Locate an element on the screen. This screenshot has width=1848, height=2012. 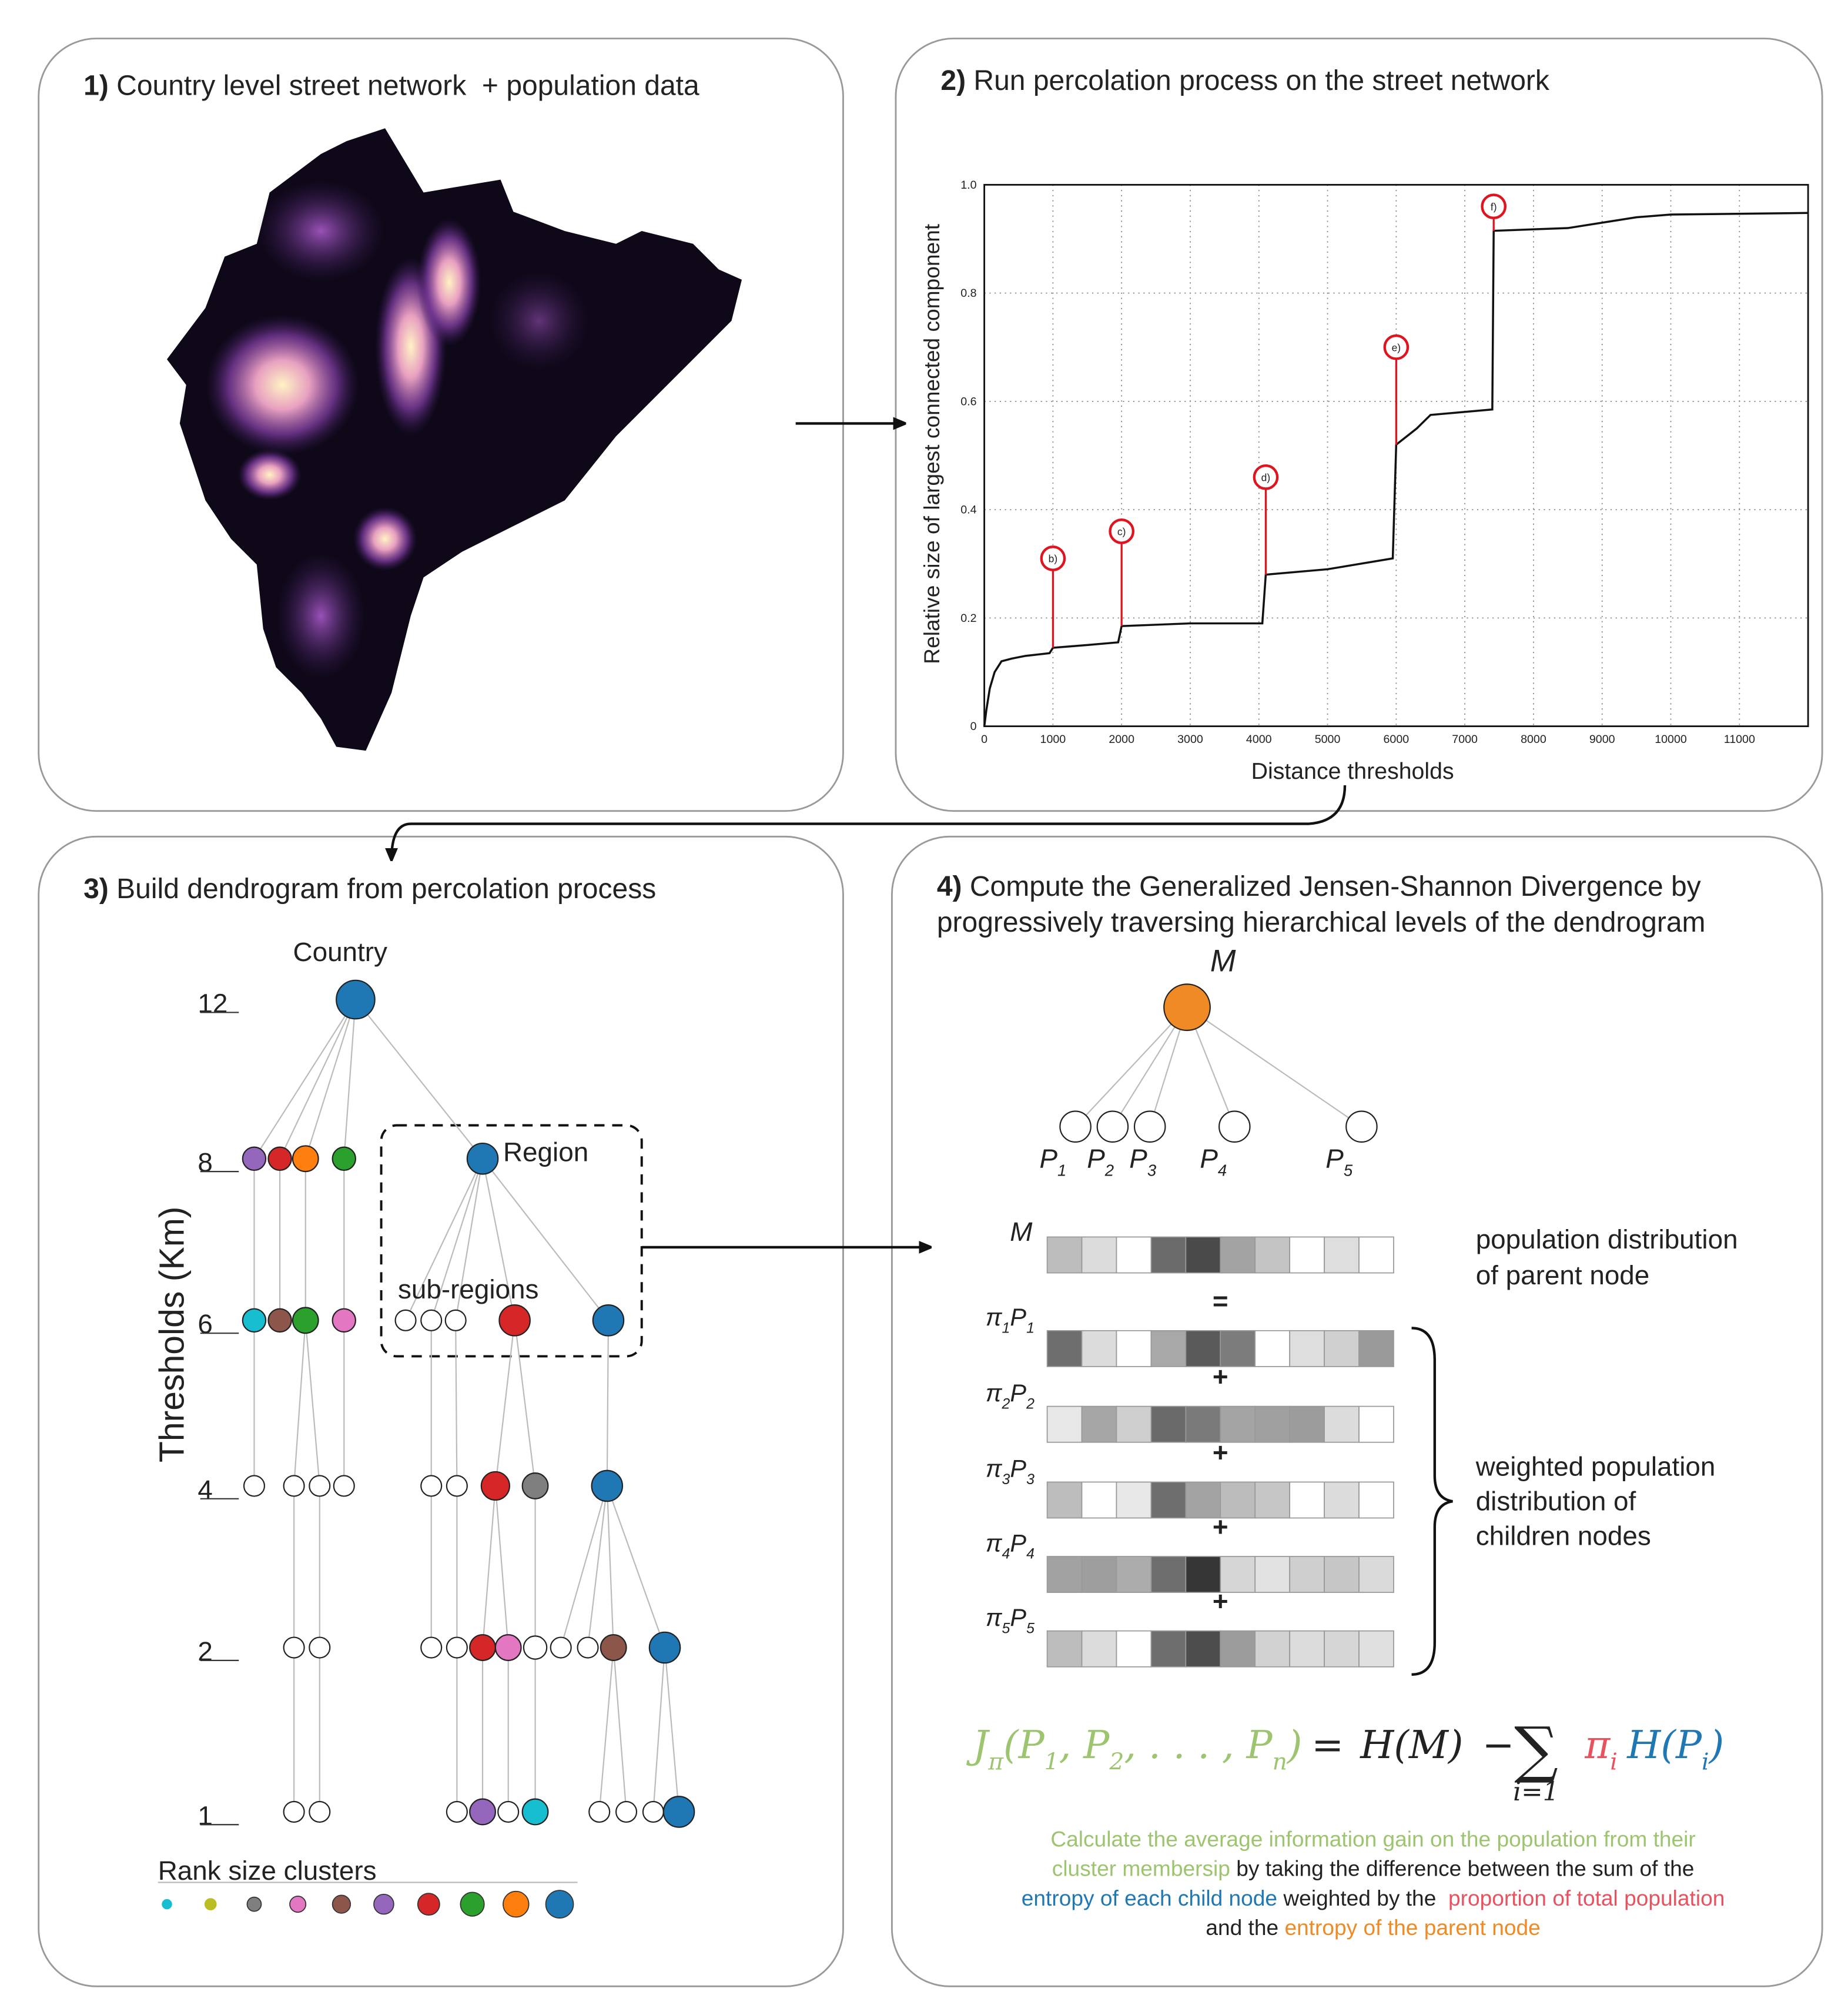
legend-swatch is located at coordinates (428, 1905).